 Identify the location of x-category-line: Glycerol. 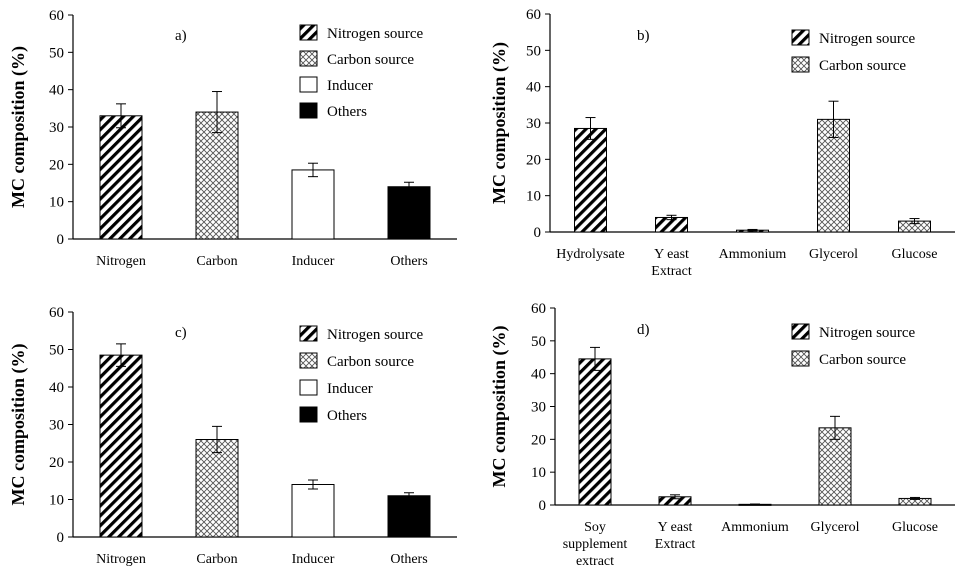
(833, 254).